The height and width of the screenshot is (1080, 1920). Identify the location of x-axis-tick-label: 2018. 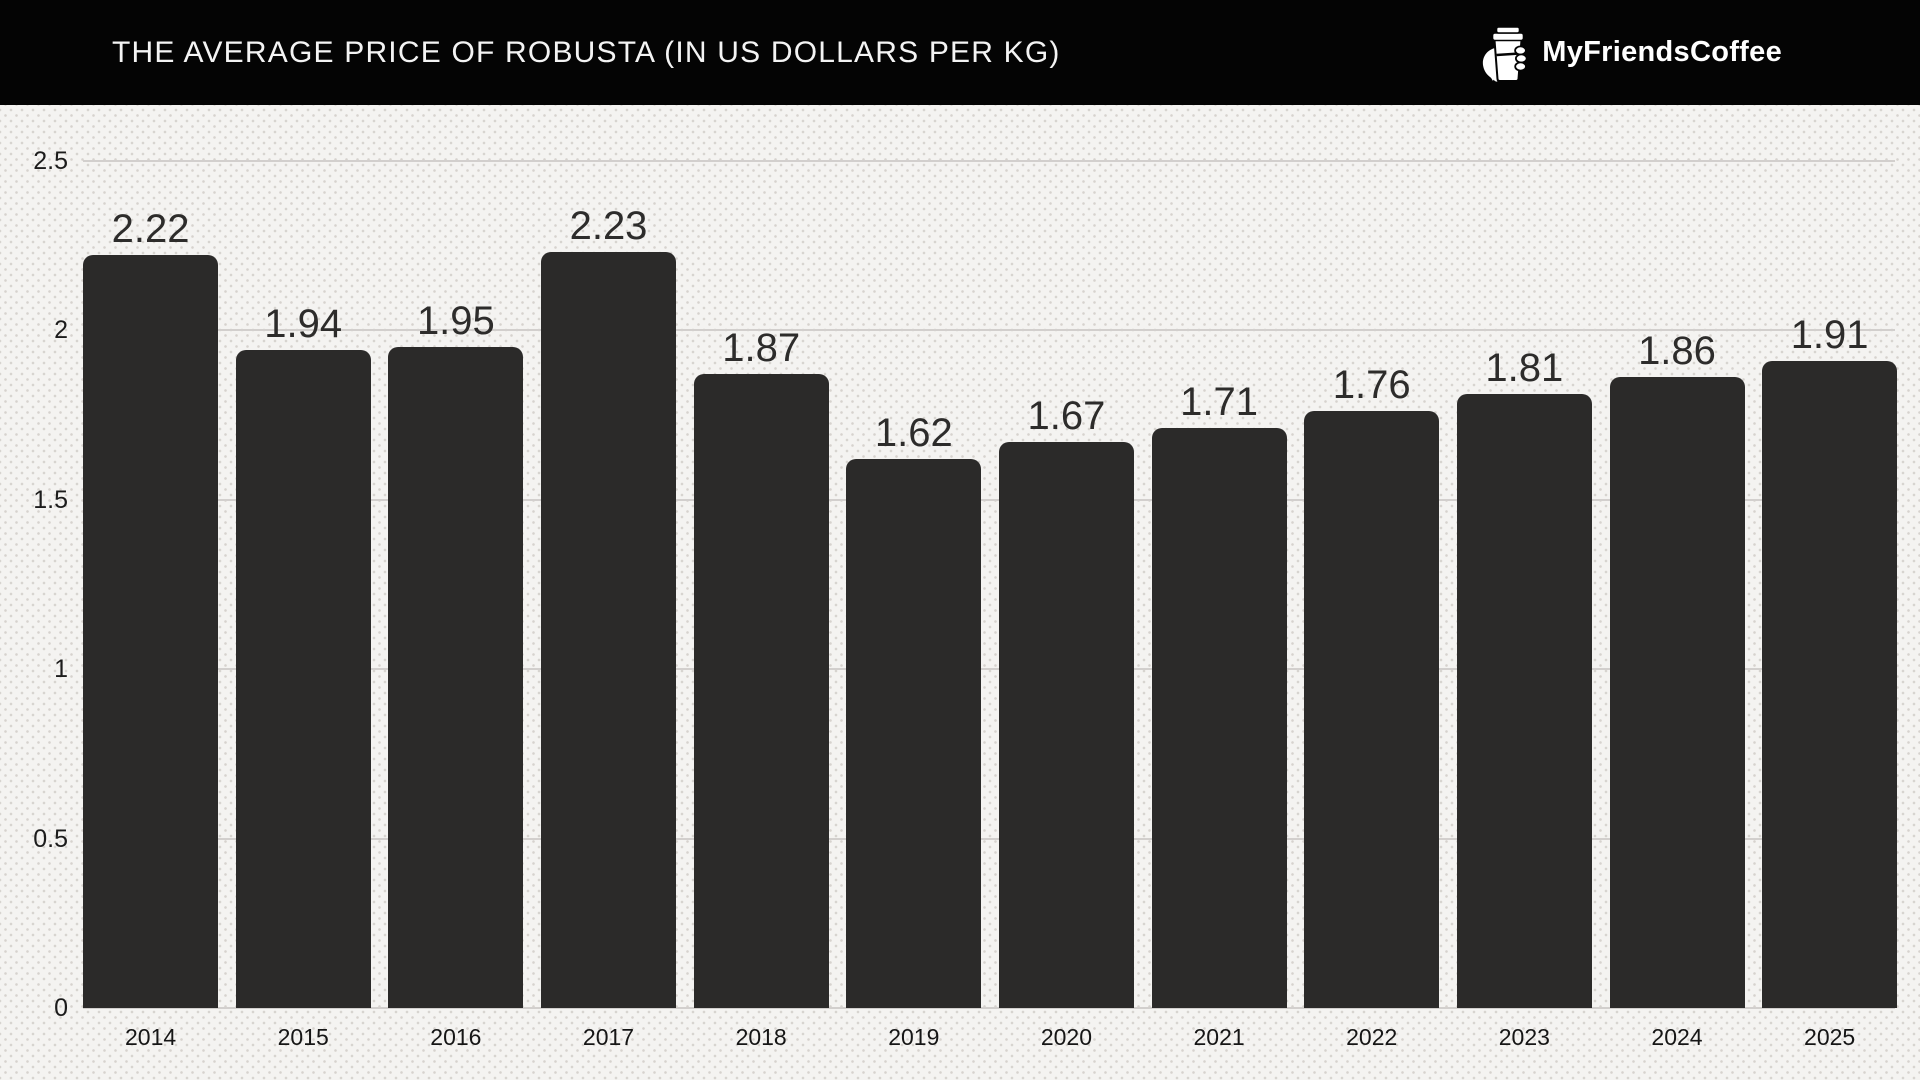
(761, 1037).